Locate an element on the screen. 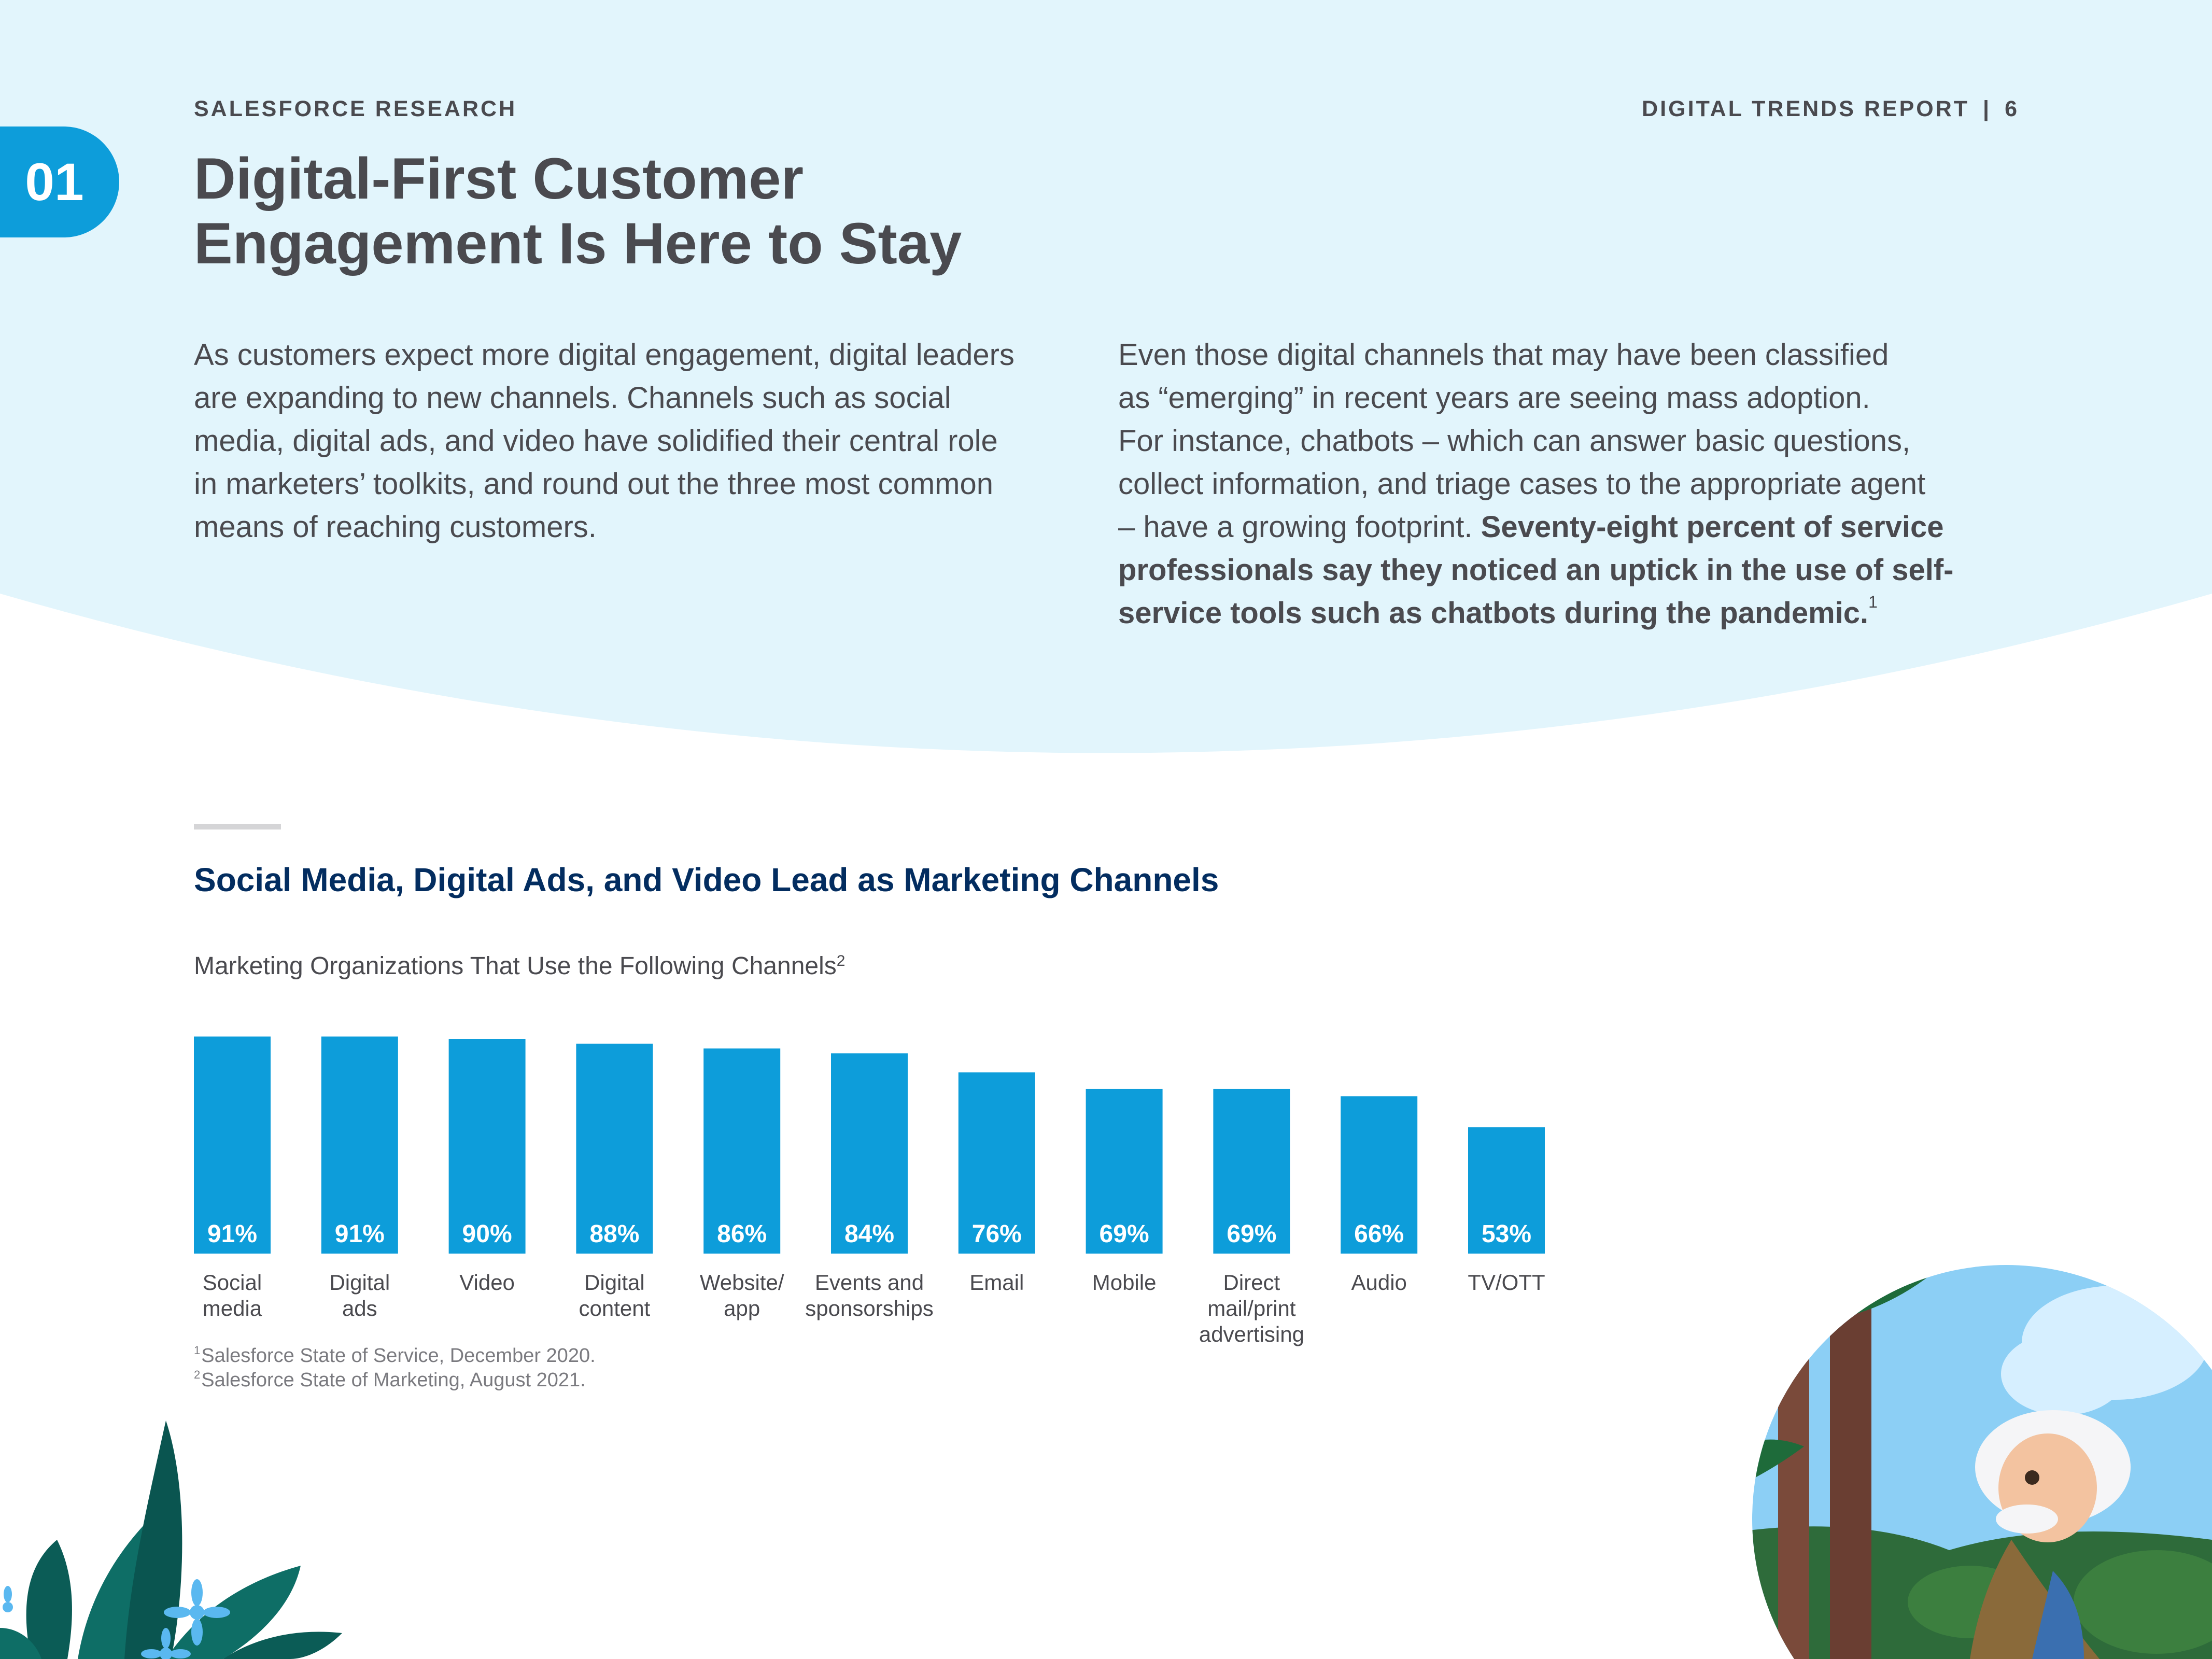 Image resolution: width=2212 pixels, height=1659 pixels. report-header: DIGITAL TRENDS REPORT | 6 is located at coordinates (1830, 109).